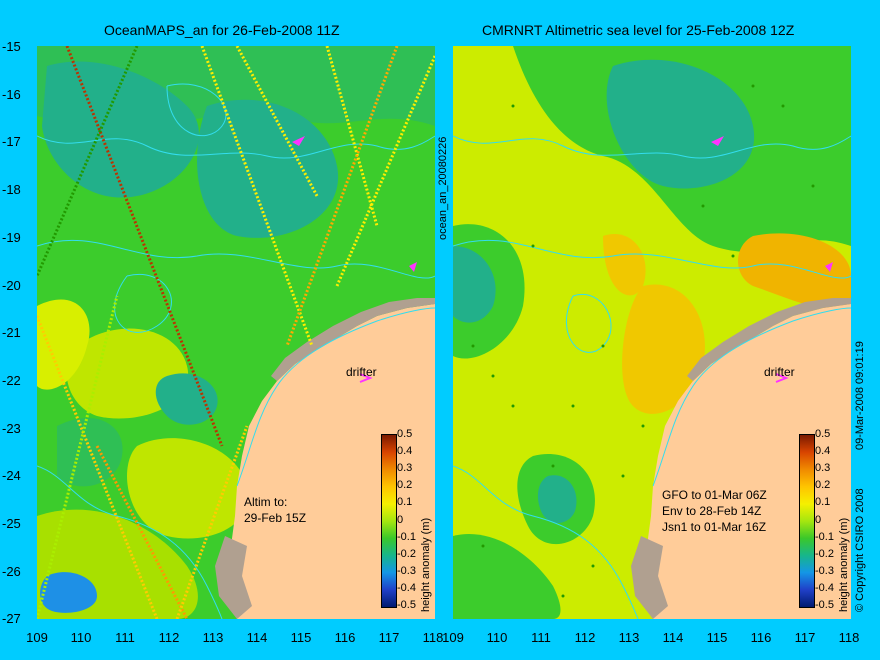 The height and width of the screenshot is (660, 880). What do you see at coordinates (11, 571) in the screenshot?
I see `lat-tick: -26` at bounding box center [11, 571].